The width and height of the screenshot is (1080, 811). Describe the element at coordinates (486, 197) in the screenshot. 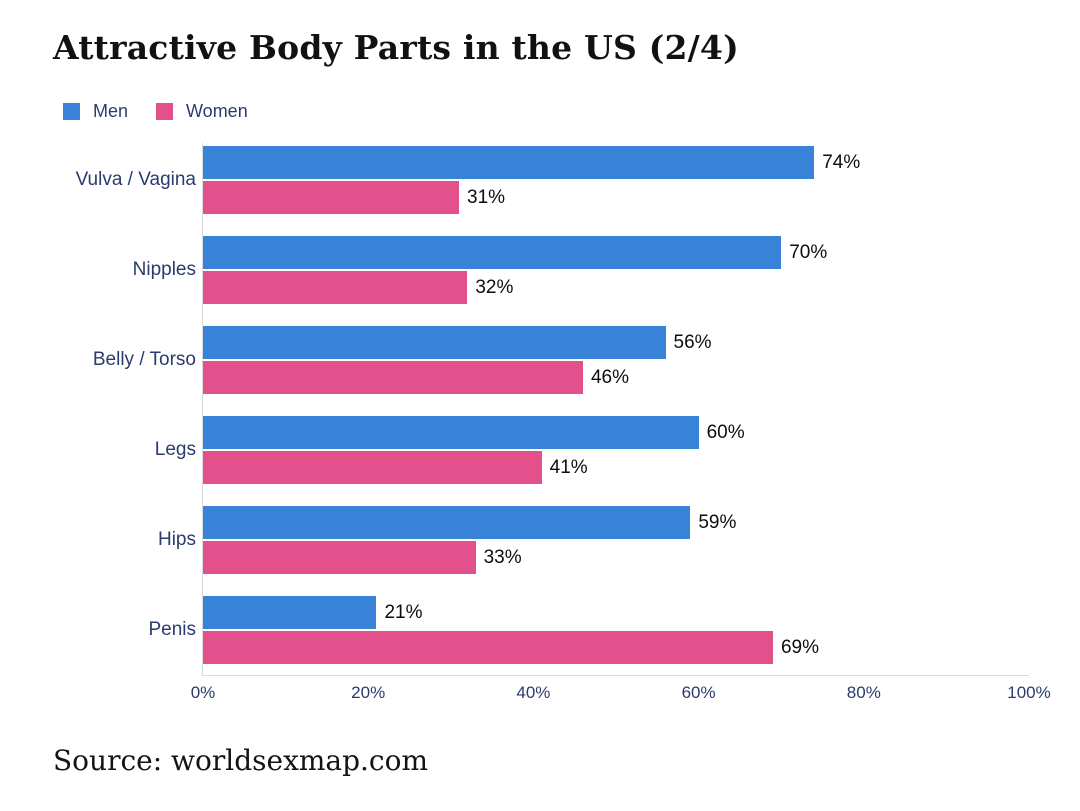

I see `women-bar-value: 31%` at that location.